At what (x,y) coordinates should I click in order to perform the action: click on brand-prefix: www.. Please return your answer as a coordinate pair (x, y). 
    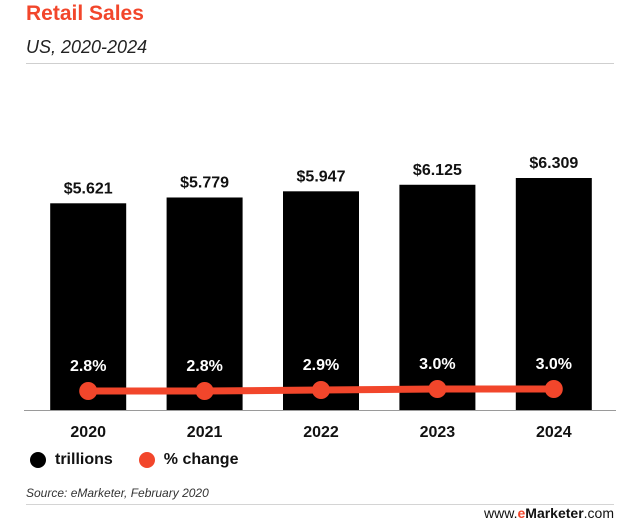
    Looking at the image, I should click on (501, 513).